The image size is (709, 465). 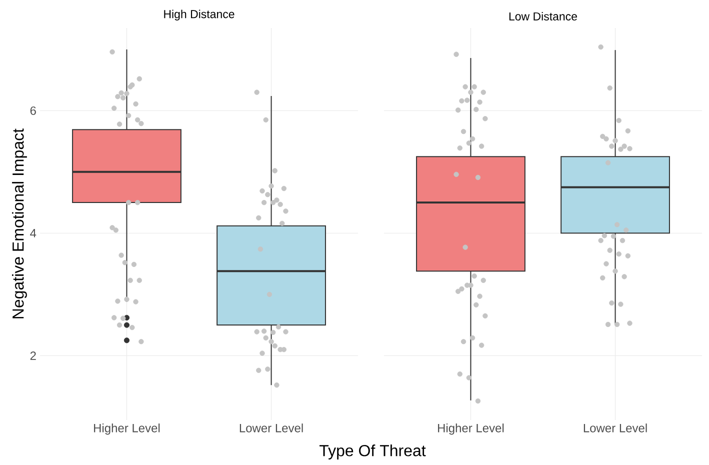 I want to click on y-tick-label: 4, so click(x=33, y=233).